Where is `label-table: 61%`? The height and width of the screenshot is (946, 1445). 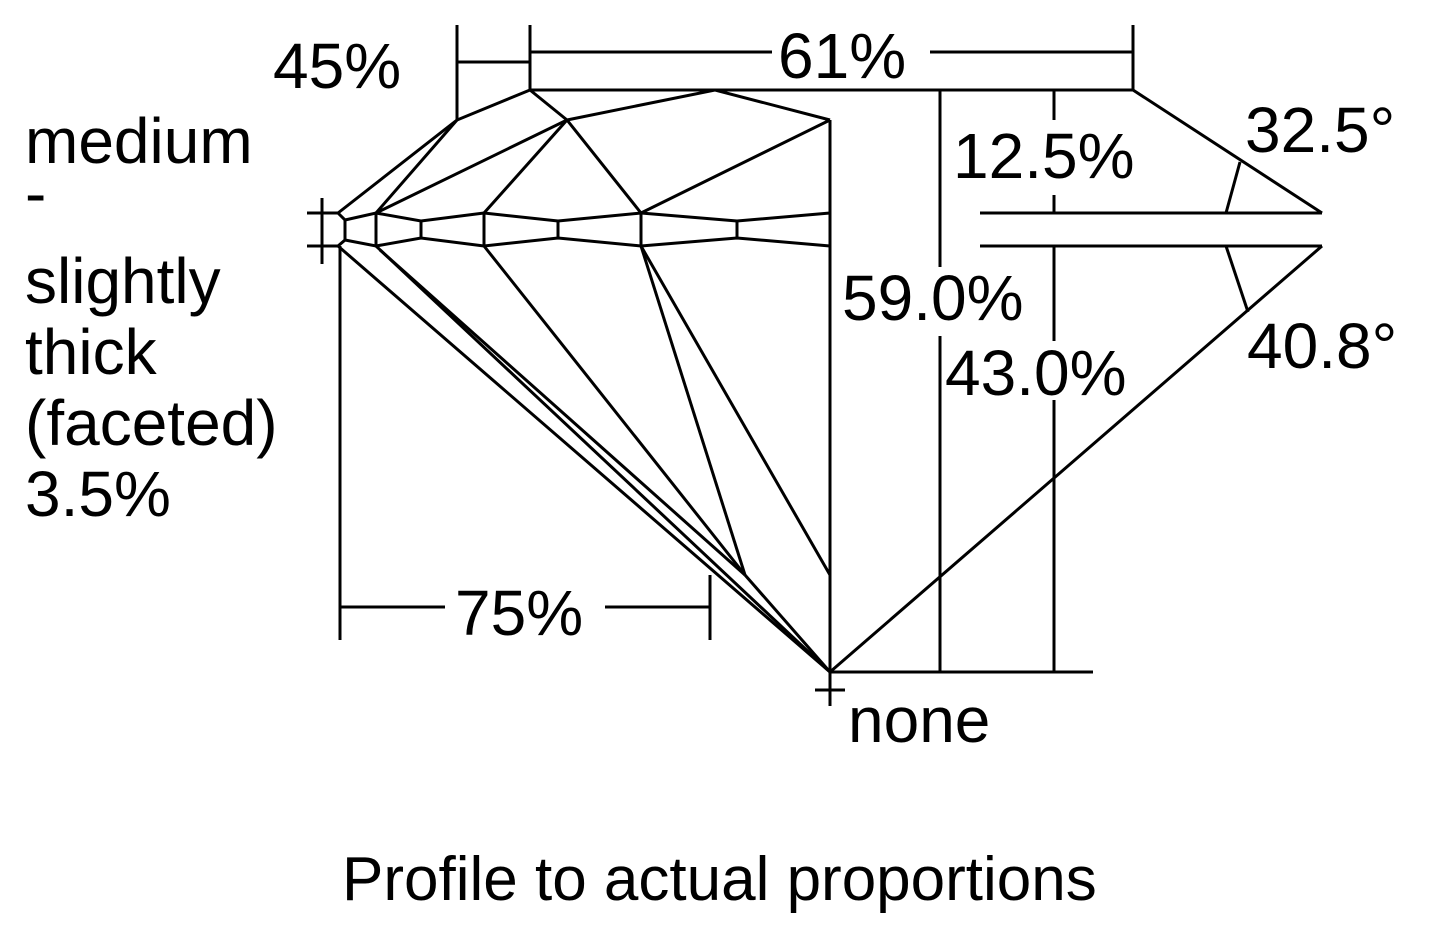 label-table: 61% is located at coordinates (842, 56).